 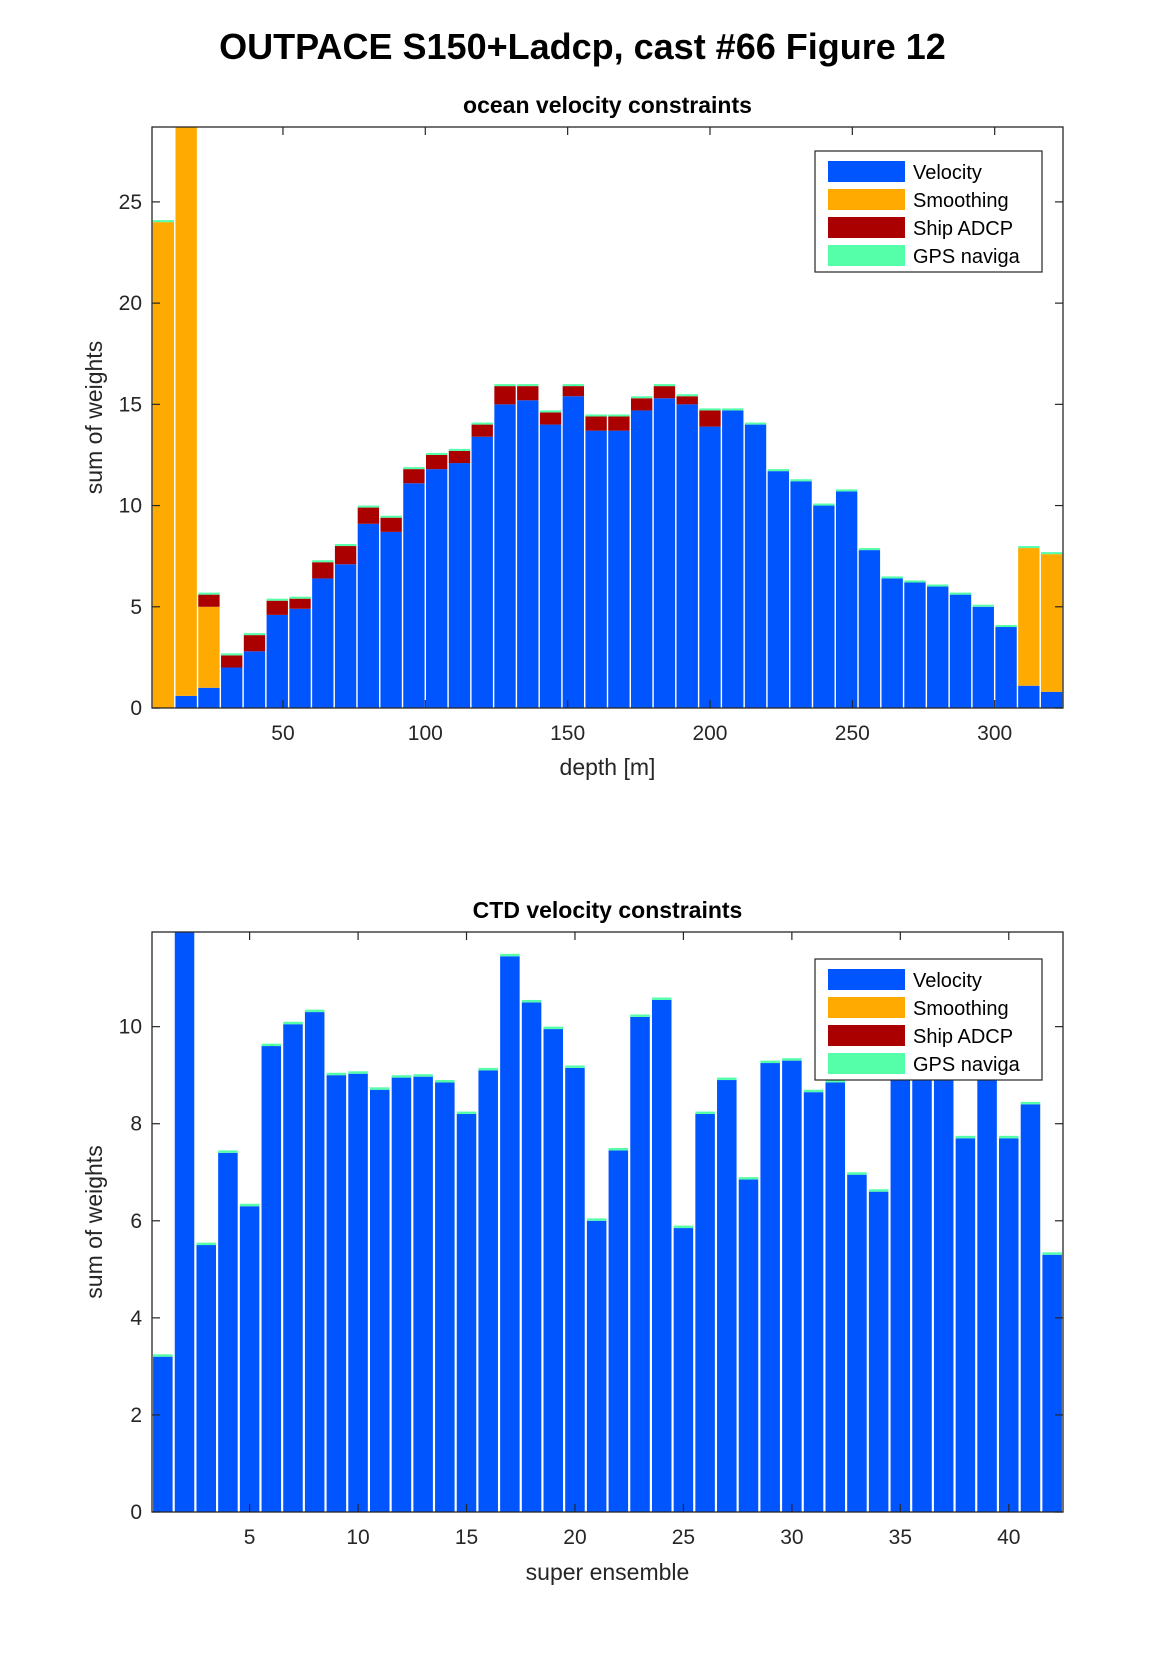 I want to click on y-tick-label: 4, so click(x=136, y=1318).